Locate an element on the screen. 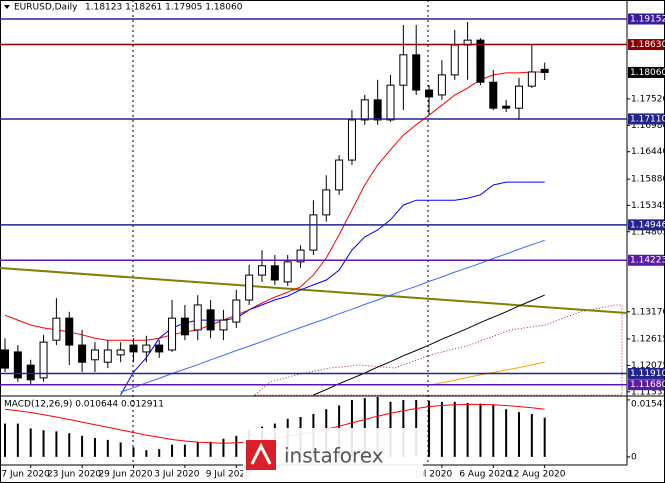  x-tick-label: 17 Jun 2020 is located at coordinates (25, 475).